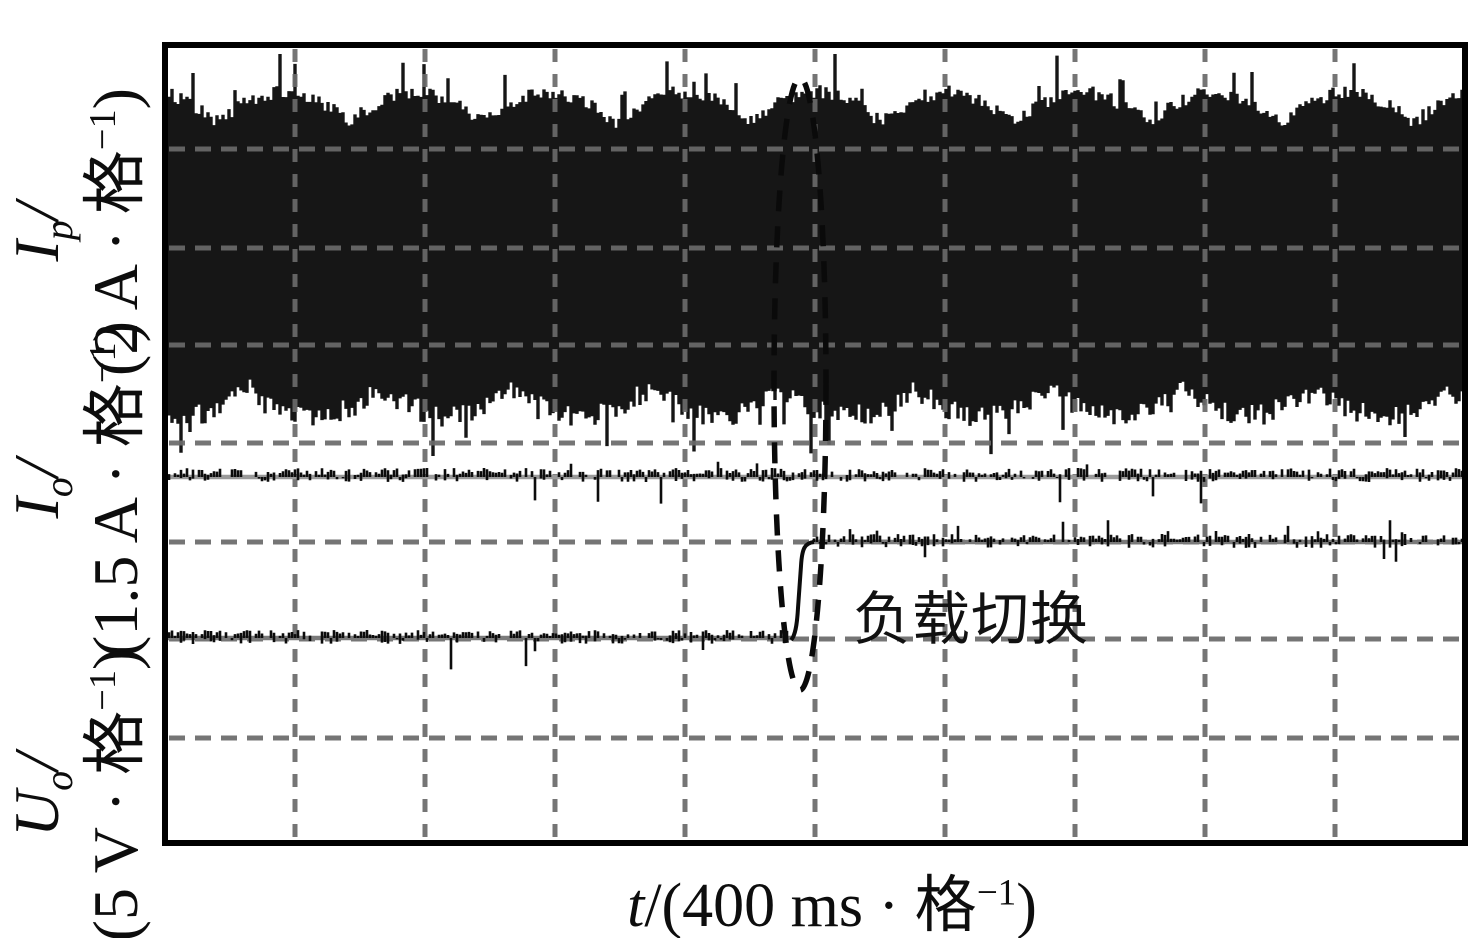 Image resolution: width=1470 pixels, height=938 pixels. I want to click on y-axis-label-uo: Uo/ (5 V · 格−1), so click(76, 793).